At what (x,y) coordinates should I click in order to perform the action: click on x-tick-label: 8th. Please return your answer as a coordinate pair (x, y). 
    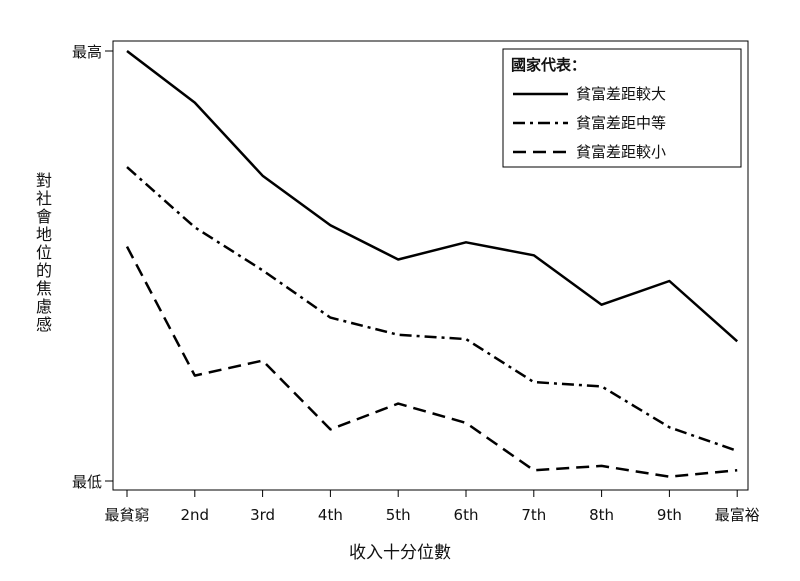
    Looking at the image, I should click on (601, 515).